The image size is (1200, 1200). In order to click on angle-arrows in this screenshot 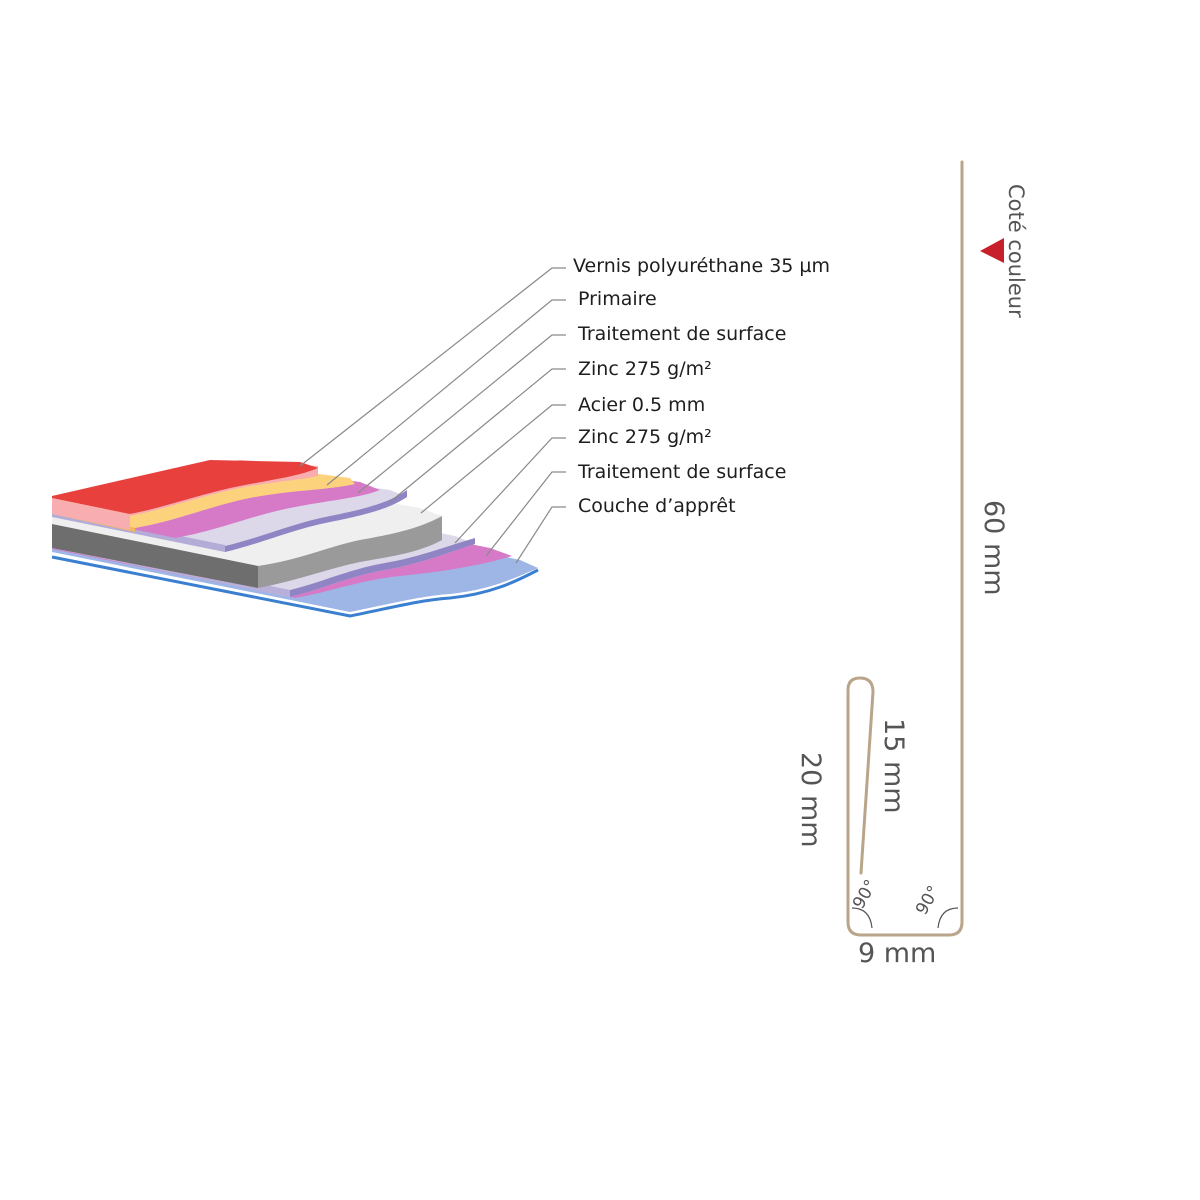, I will do `click(905, 918)`.